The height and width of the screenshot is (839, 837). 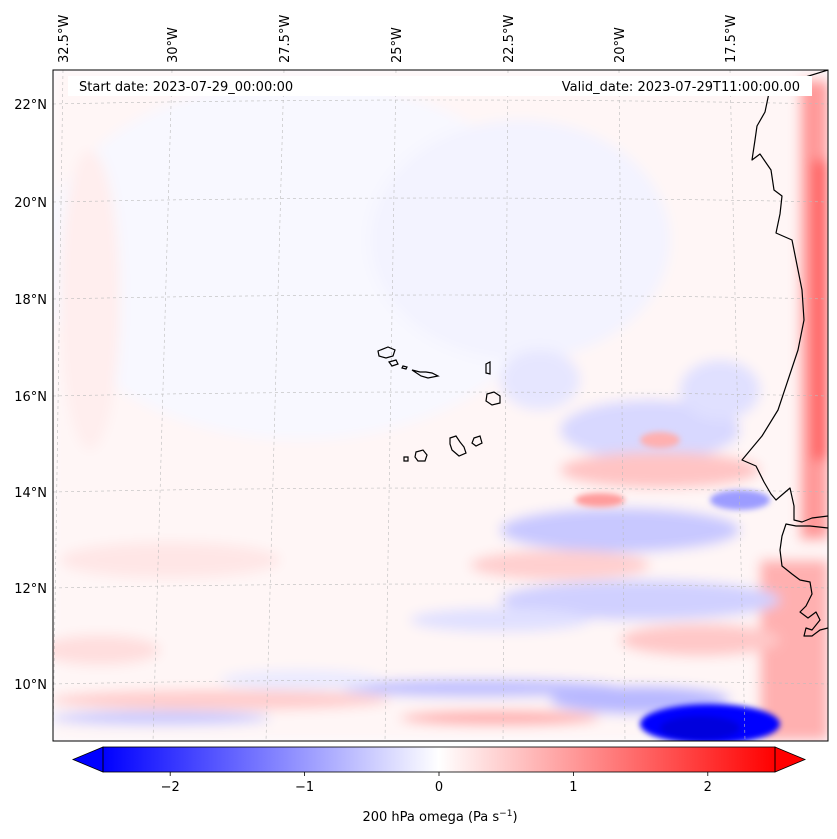 What do you see at coordinates (556, 86) in the screenshot?
I see `valid-date-box` at bounding box center [556, 86].